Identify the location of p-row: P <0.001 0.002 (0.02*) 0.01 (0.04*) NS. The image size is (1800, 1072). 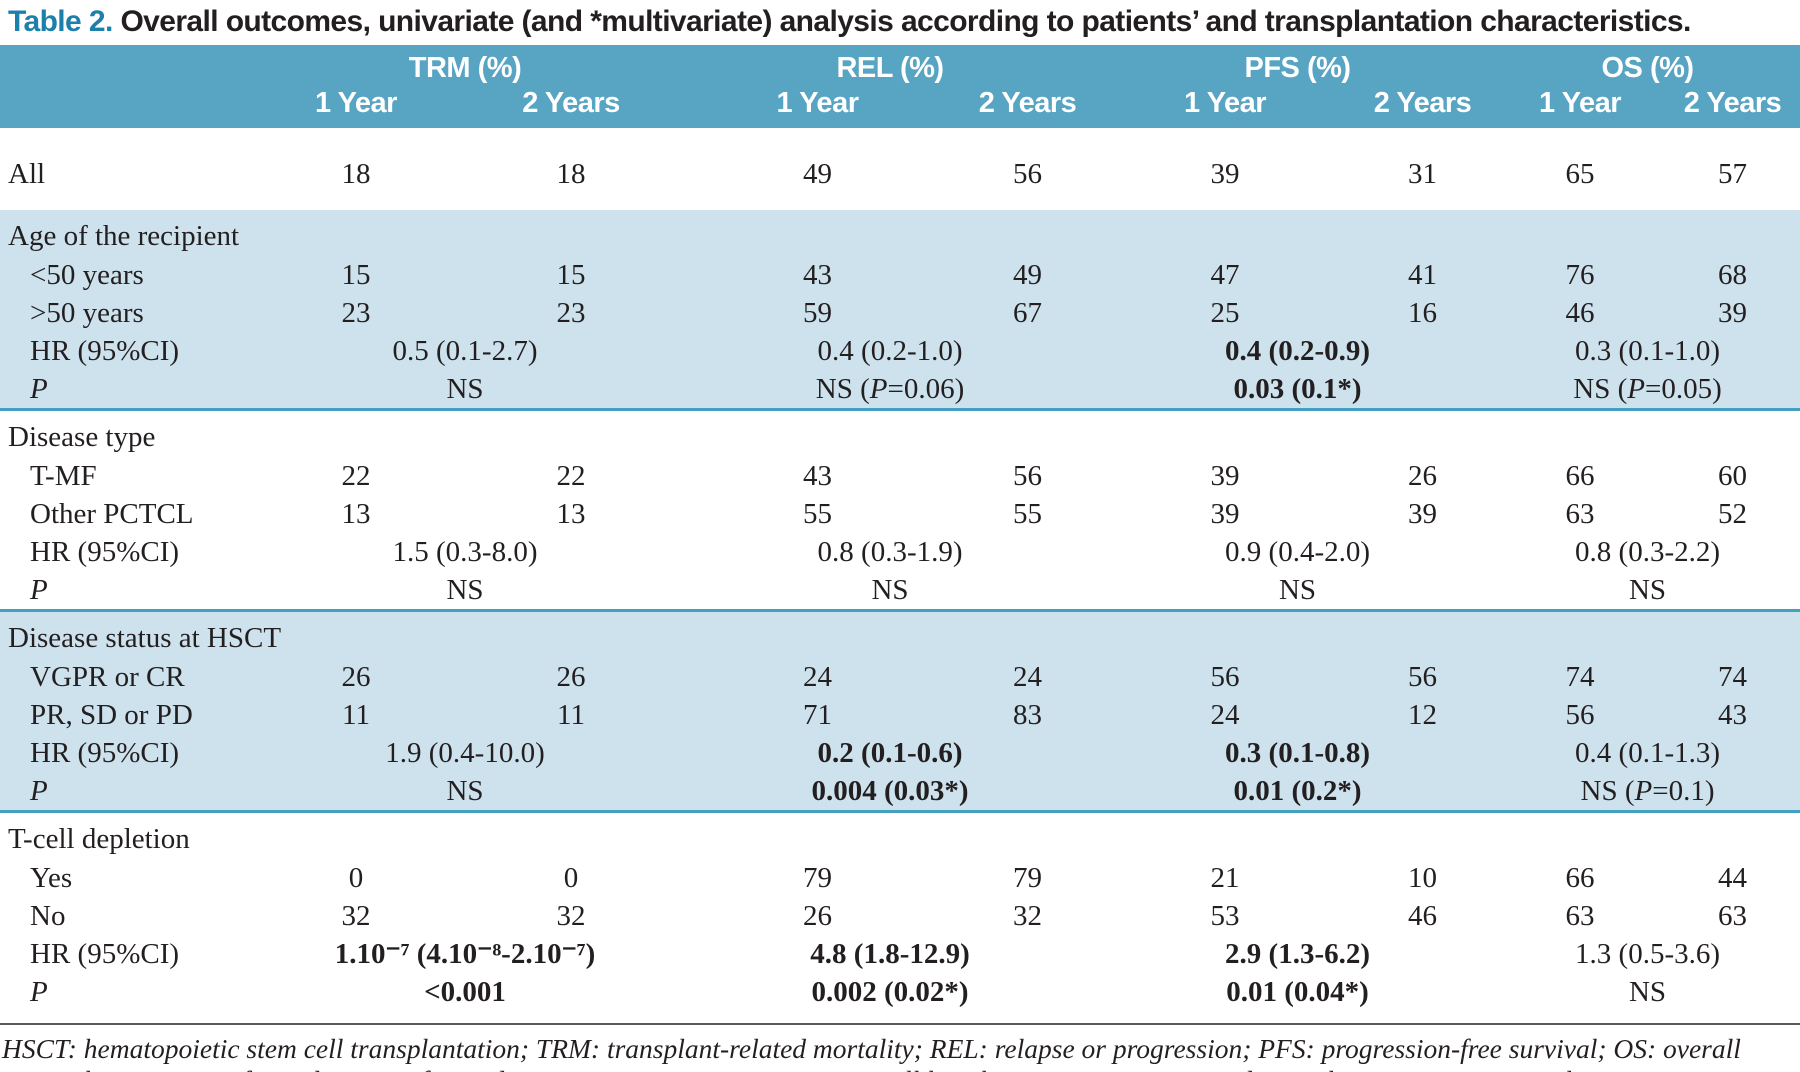
(900, 992).